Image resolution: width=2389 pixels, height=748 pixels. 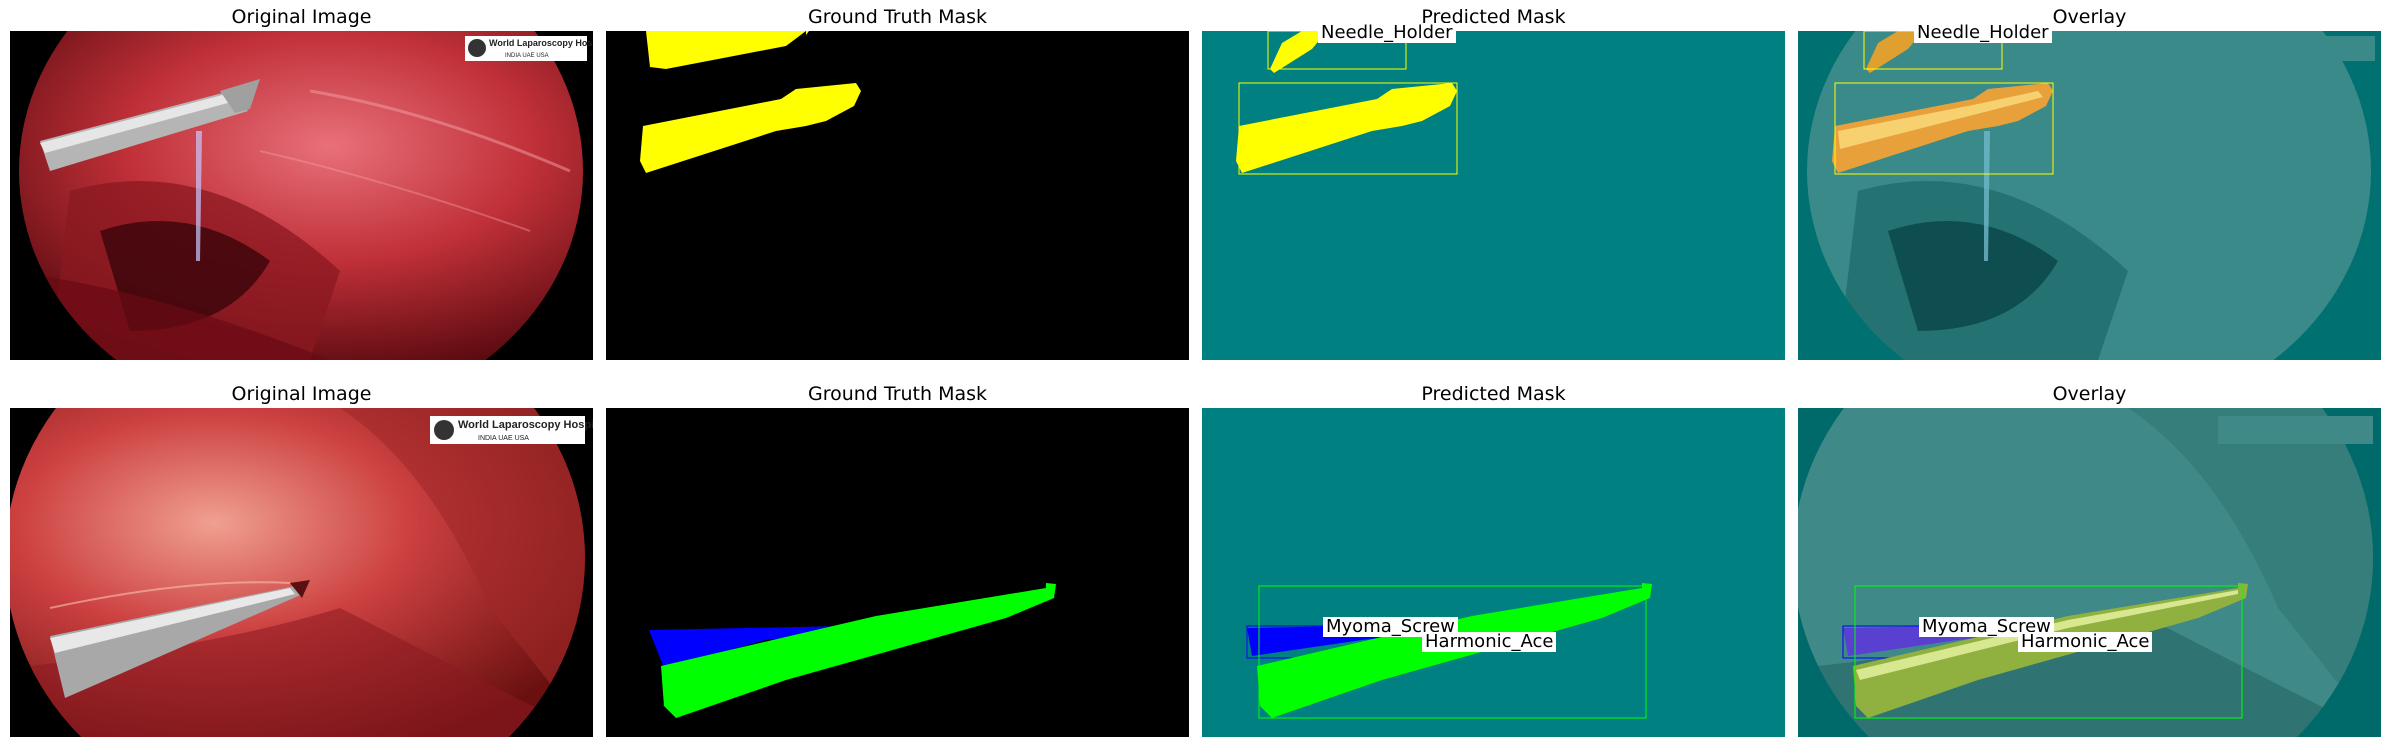 What do you see at coordinates (897, 17) in the screenshot?
I see `title-gt-1: Ground Truth Mask` at bounding box center [897, 17].